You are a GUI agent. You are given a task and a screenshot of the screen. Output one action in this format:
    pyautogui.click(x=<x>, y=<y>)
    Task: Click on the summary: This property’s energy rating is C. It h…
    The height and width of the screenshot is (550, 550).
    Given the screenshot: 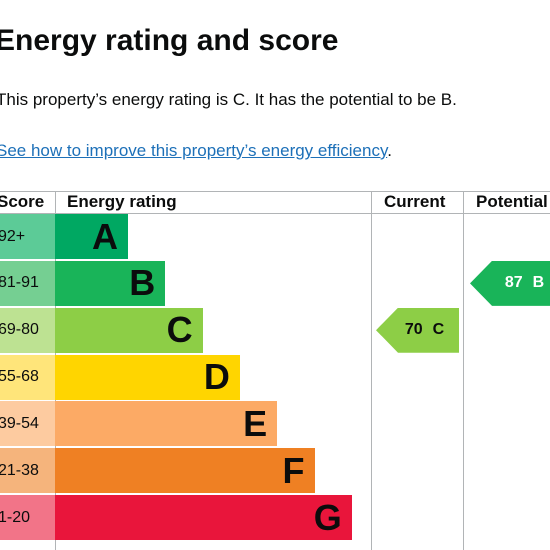 What is the action you would take?
    pyautogui.click(x=228, y=99)
    